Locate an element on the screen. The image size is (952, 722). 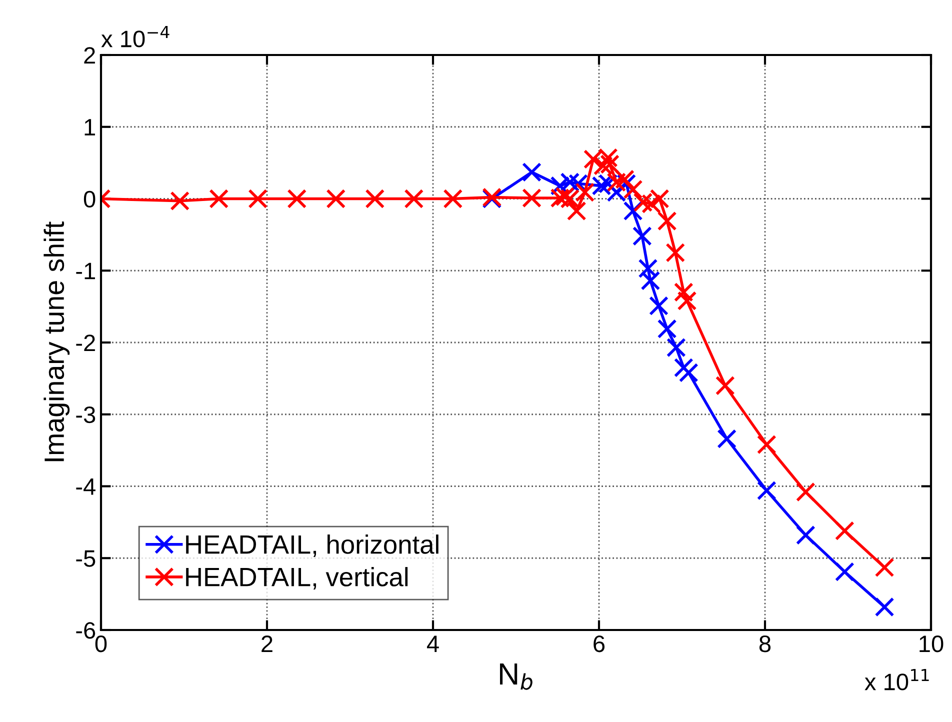
x-tick-label: 10 is located at coordinates (932, 643).